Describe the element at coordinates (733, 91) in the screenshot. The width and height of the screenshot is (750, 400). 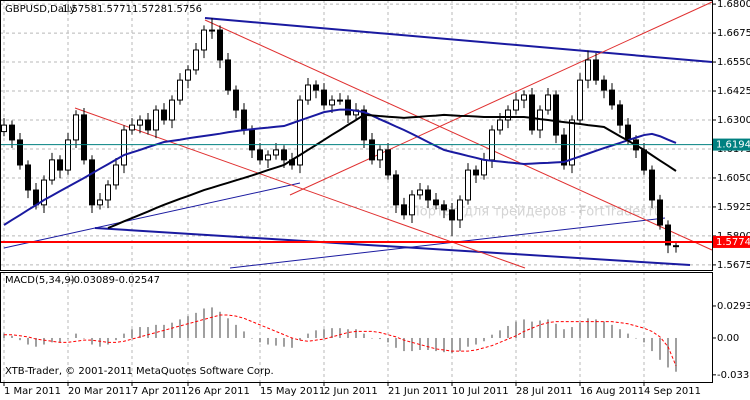
I see `y-tick-label: 1.6425` at that location.